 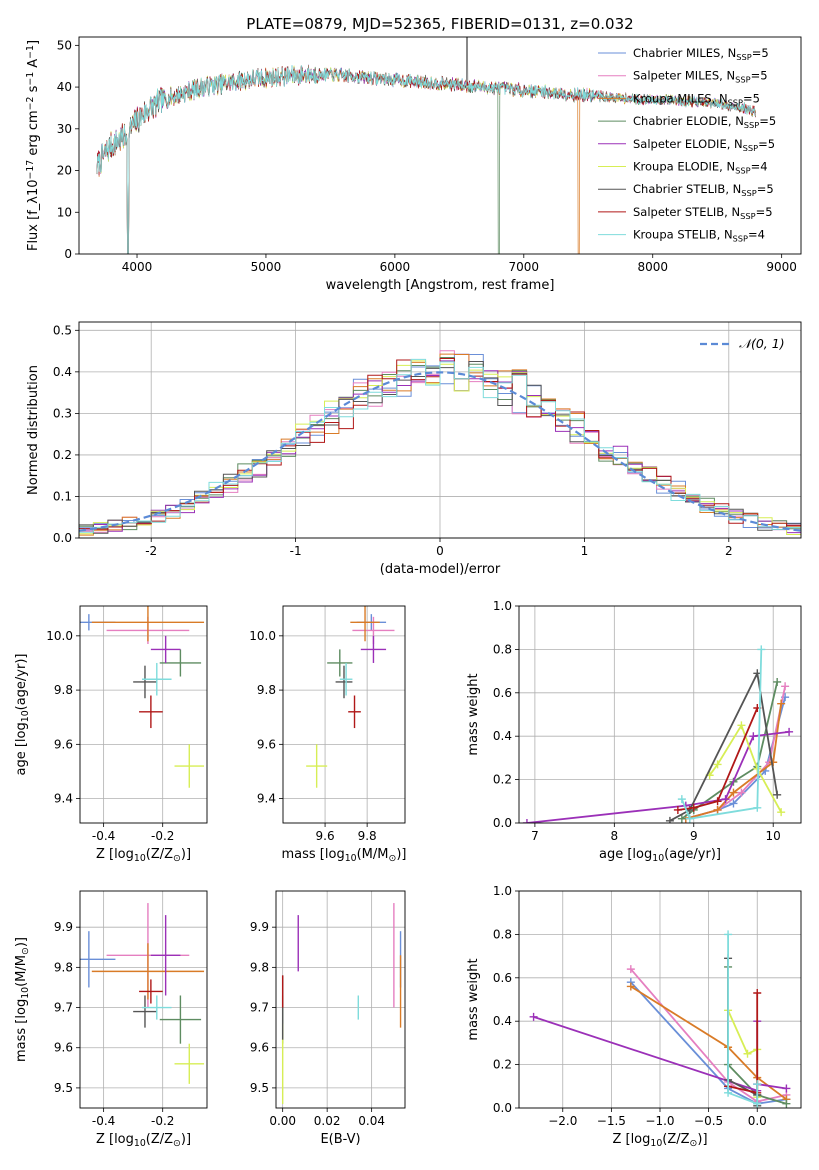 What do you see at coordinates (502, 649) in the screenshot?
I see `y-tick-label: 0.8` at bounding box center [502, 649].